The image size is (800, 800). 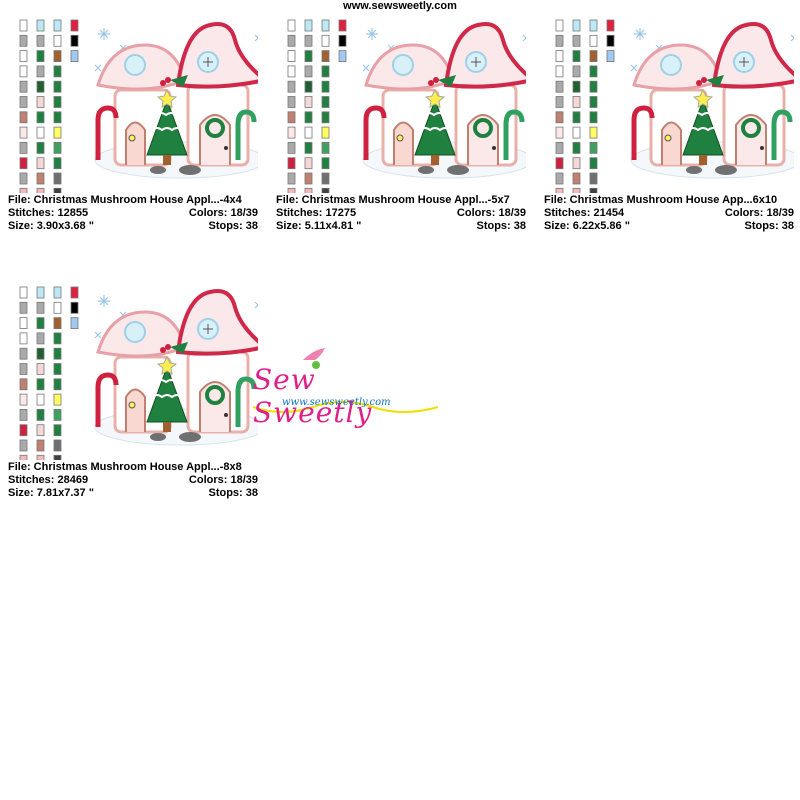 I want to click on size-row: Size: 7.81x7.37 " Stops: 38, so click(x=133, y=493).